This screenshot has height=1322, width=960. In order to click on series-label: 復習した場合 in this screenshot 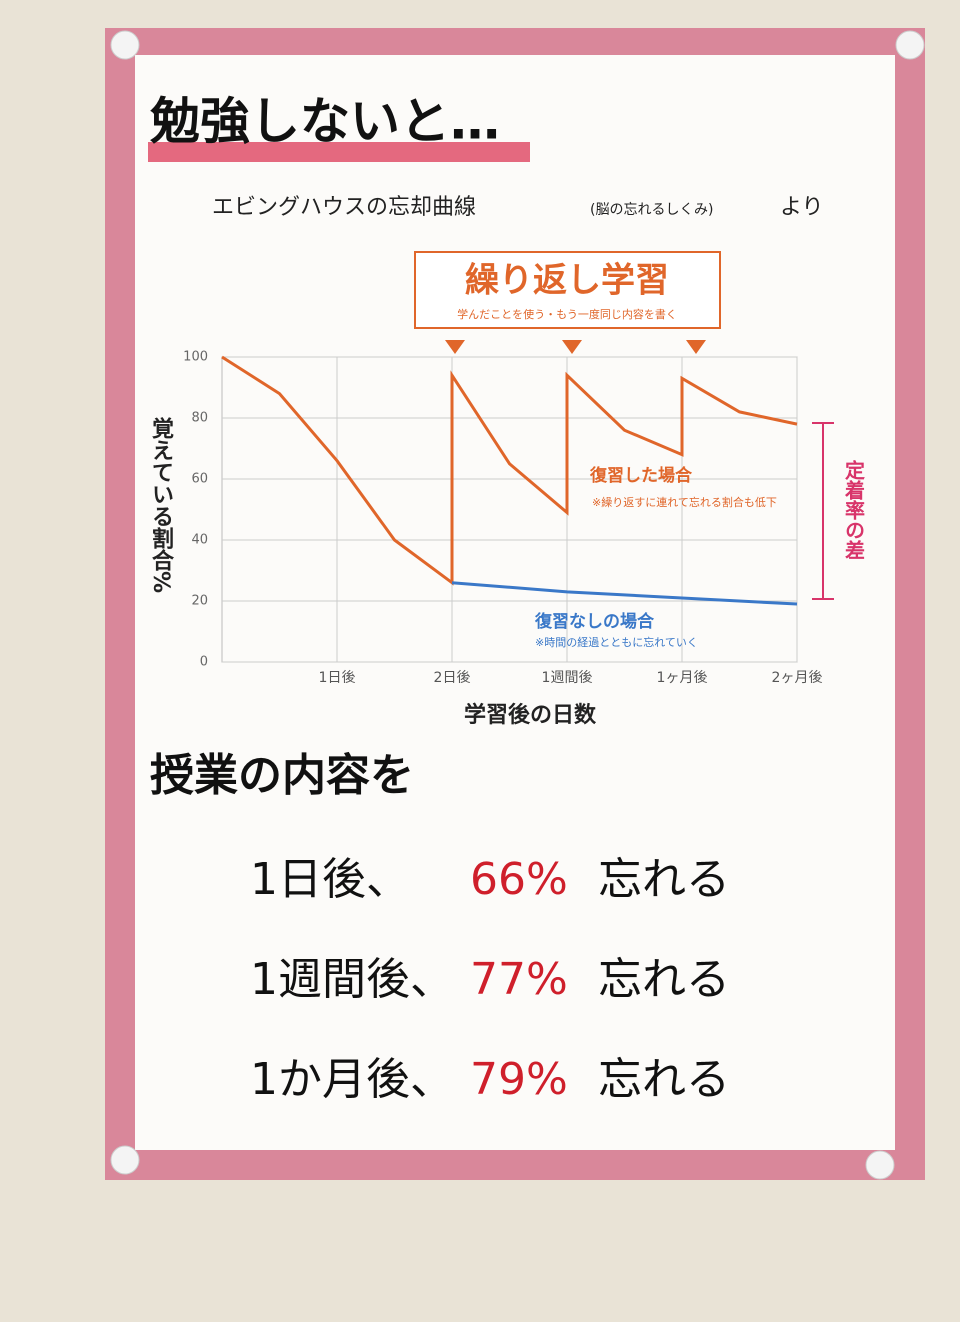, I will do `click(641, 475)`.